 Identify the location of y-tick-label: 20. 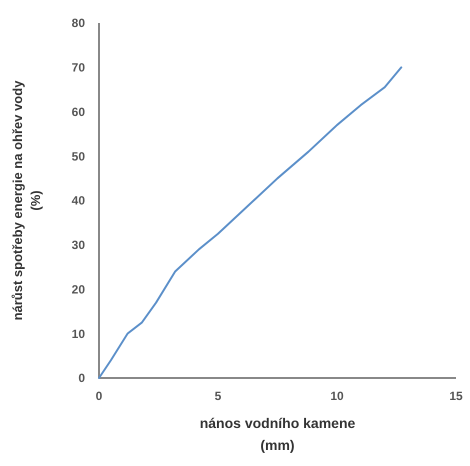
(79, 289).